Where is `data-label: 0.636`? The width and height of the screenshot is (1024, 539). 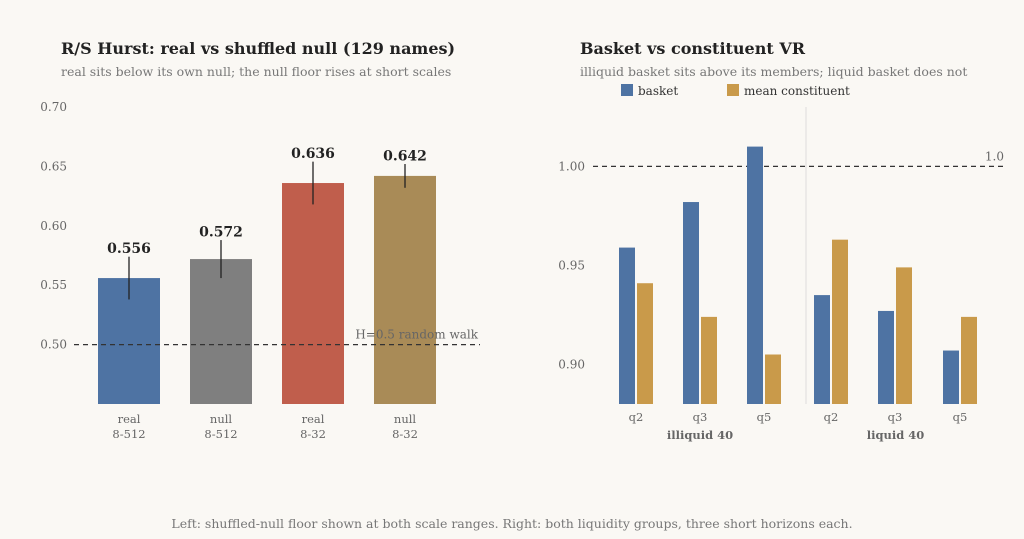
data-label: 0.636 is located at coordinates (313, 154).